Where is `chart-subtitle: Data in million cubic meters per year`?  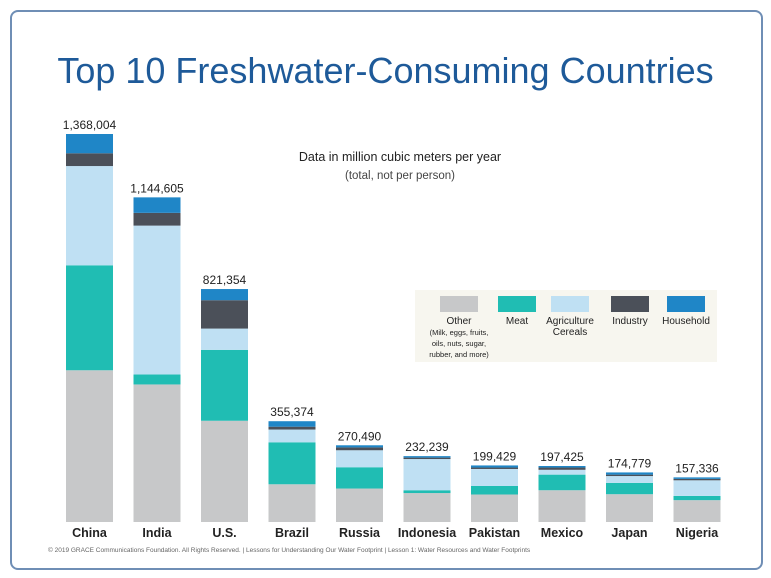
chart-subtitle: Data in million cubic meters per year is located at coordinates (400, 157).